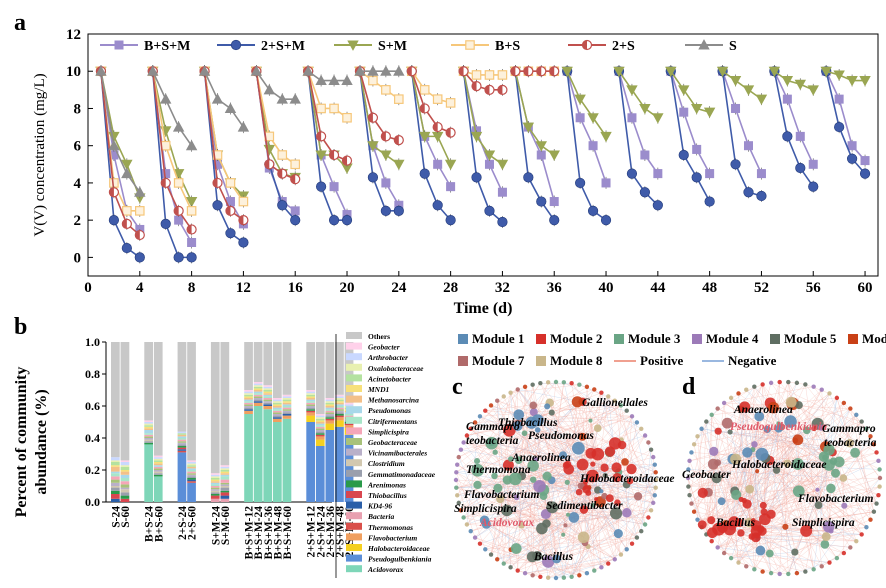 This screenshot has width=886, height=588. What do you see at coordinates (492, 441) in the screenshot?
I see `net-c-label-4: teobacteria` at bounding box center [492, 441].